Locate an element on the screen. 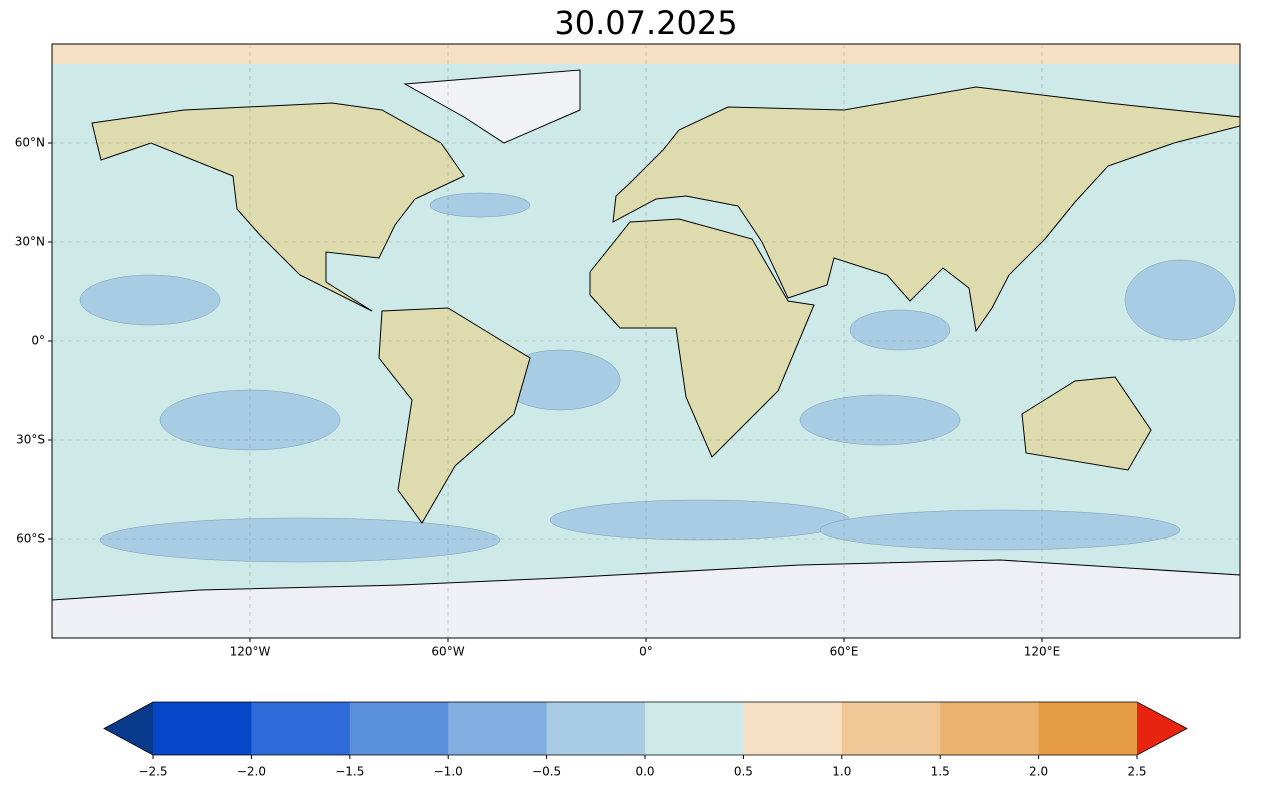 The width and height of the screenshot is (1266, 794). colorbar-tick-label: −1.0 is located at coordinates (448, 772).